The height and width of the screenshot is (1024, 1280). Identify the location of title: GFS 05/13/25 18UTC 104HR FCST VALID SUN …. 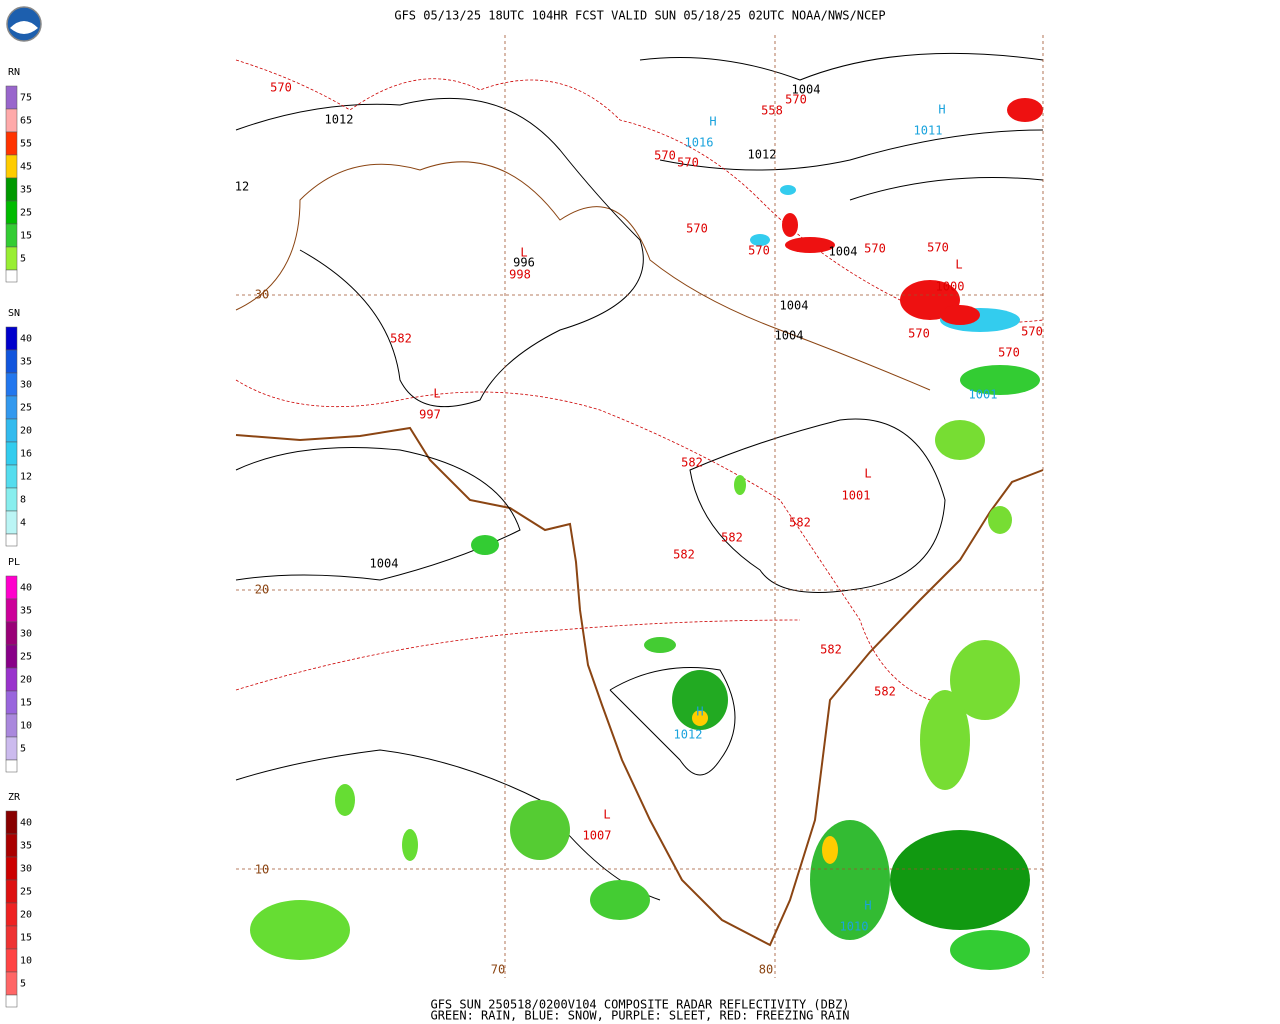
(639, 16).